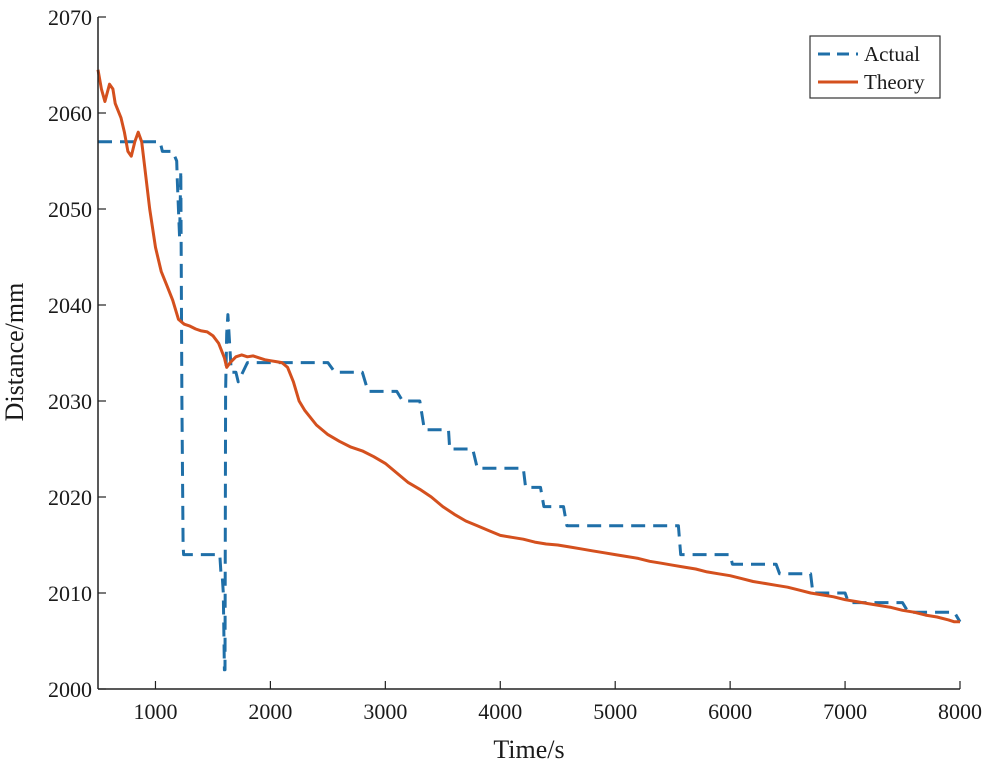  I want to click on x-axis-label: Time/s, so click(528, 749).